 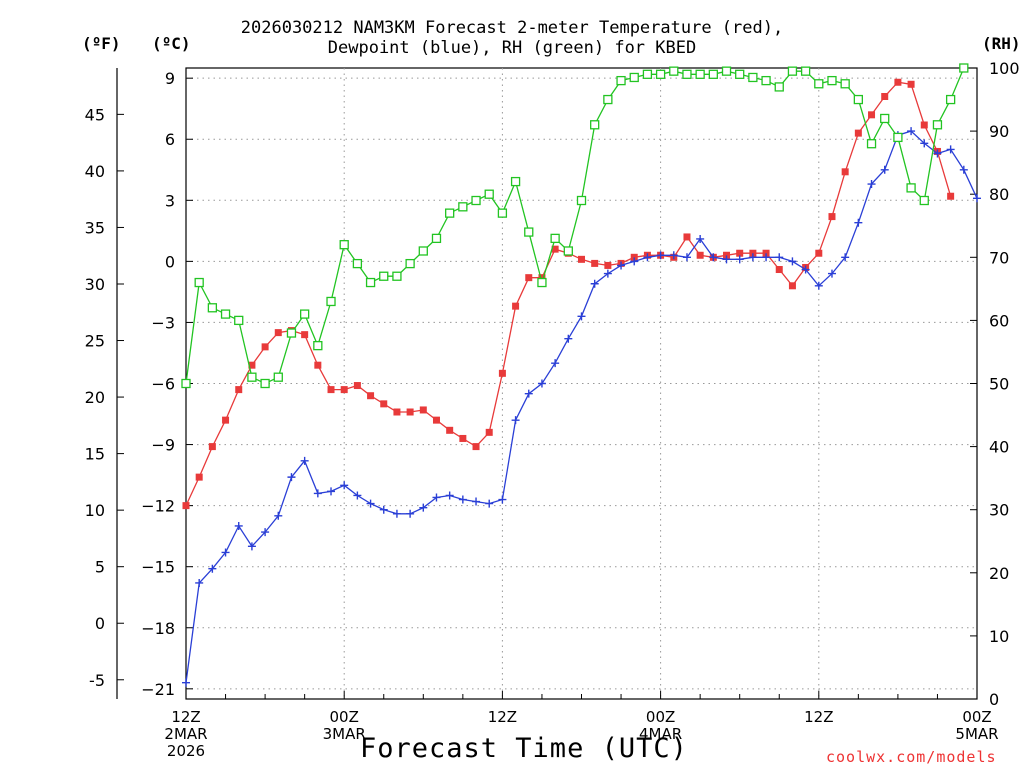 What do you see at coordinates (163, 384) in the screenshot?
I see `celsius-tick-label: −6` at bounding box center [163, 384].